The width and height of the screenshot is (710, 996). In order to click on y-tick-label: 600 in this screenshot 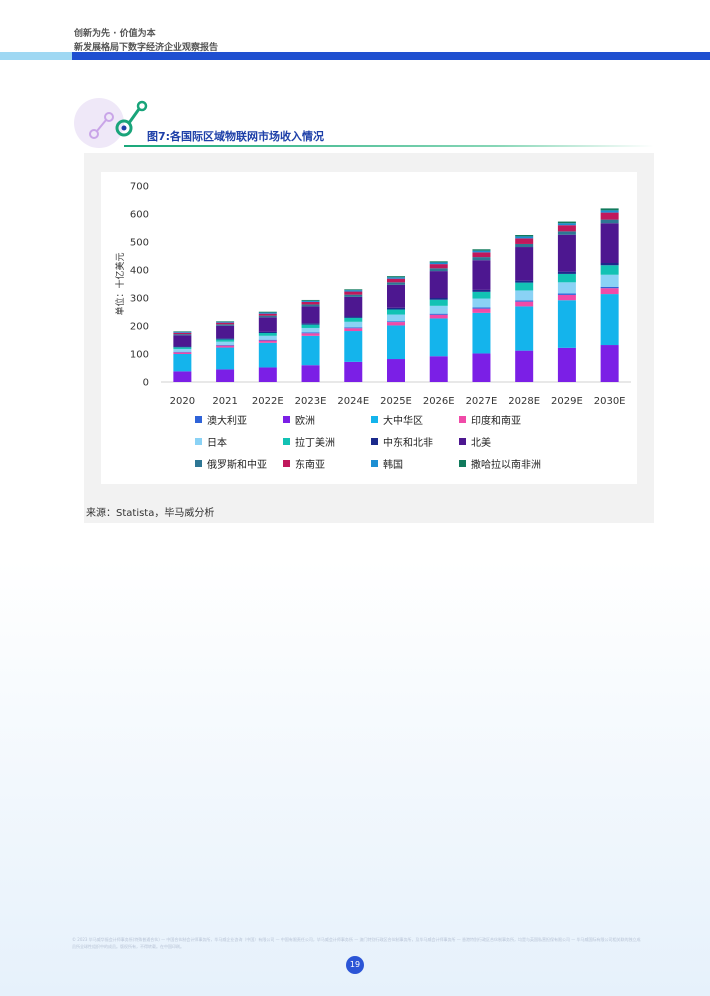, I will do `click(139, 215)`.